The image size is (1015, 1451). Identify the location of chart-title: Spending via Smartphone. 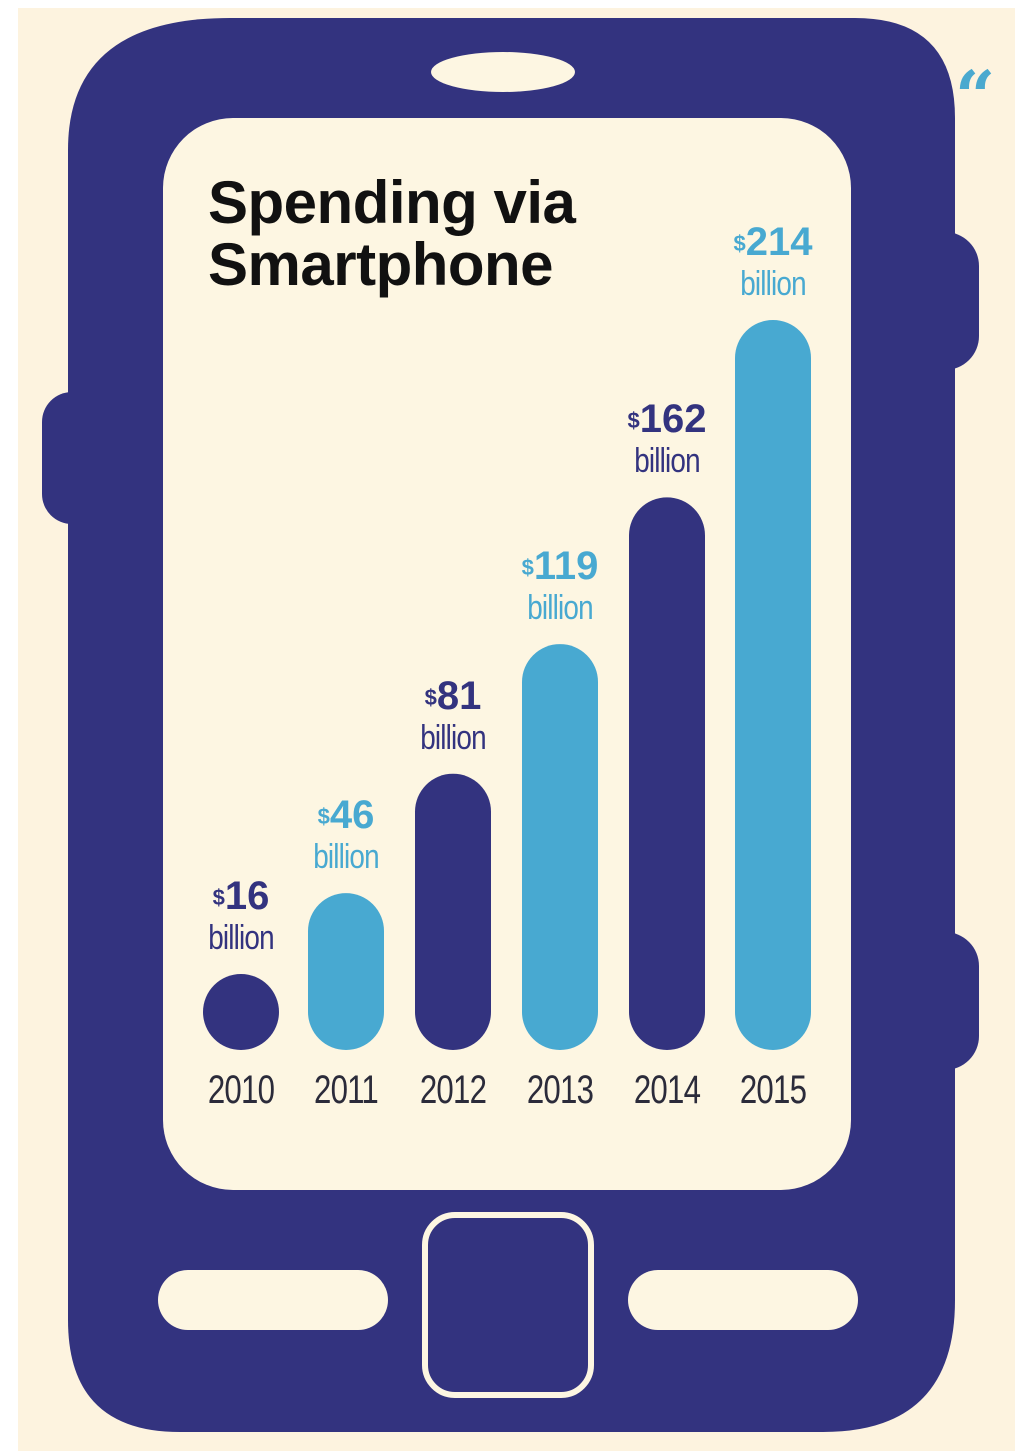
(418, 234).